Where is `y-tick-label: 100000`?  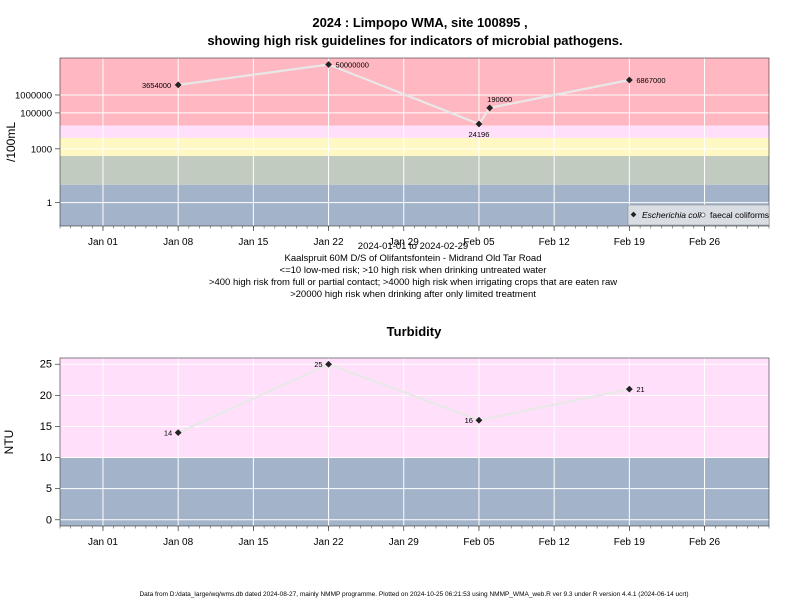 y-tick-label: 100000 is located at coordinates (36, 113).